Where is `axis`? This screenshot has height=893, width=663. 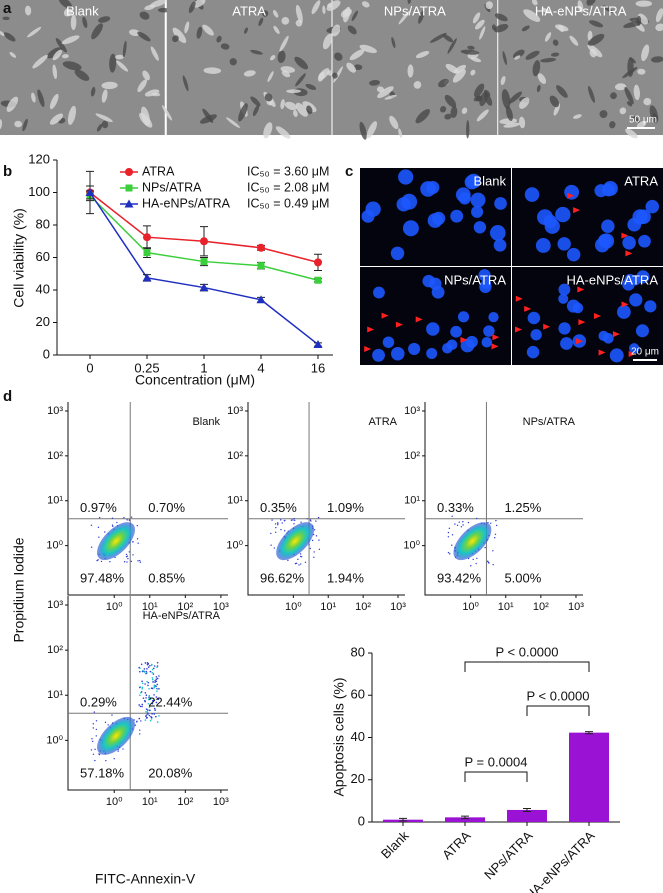
axis is located at coordinates (147, 499).